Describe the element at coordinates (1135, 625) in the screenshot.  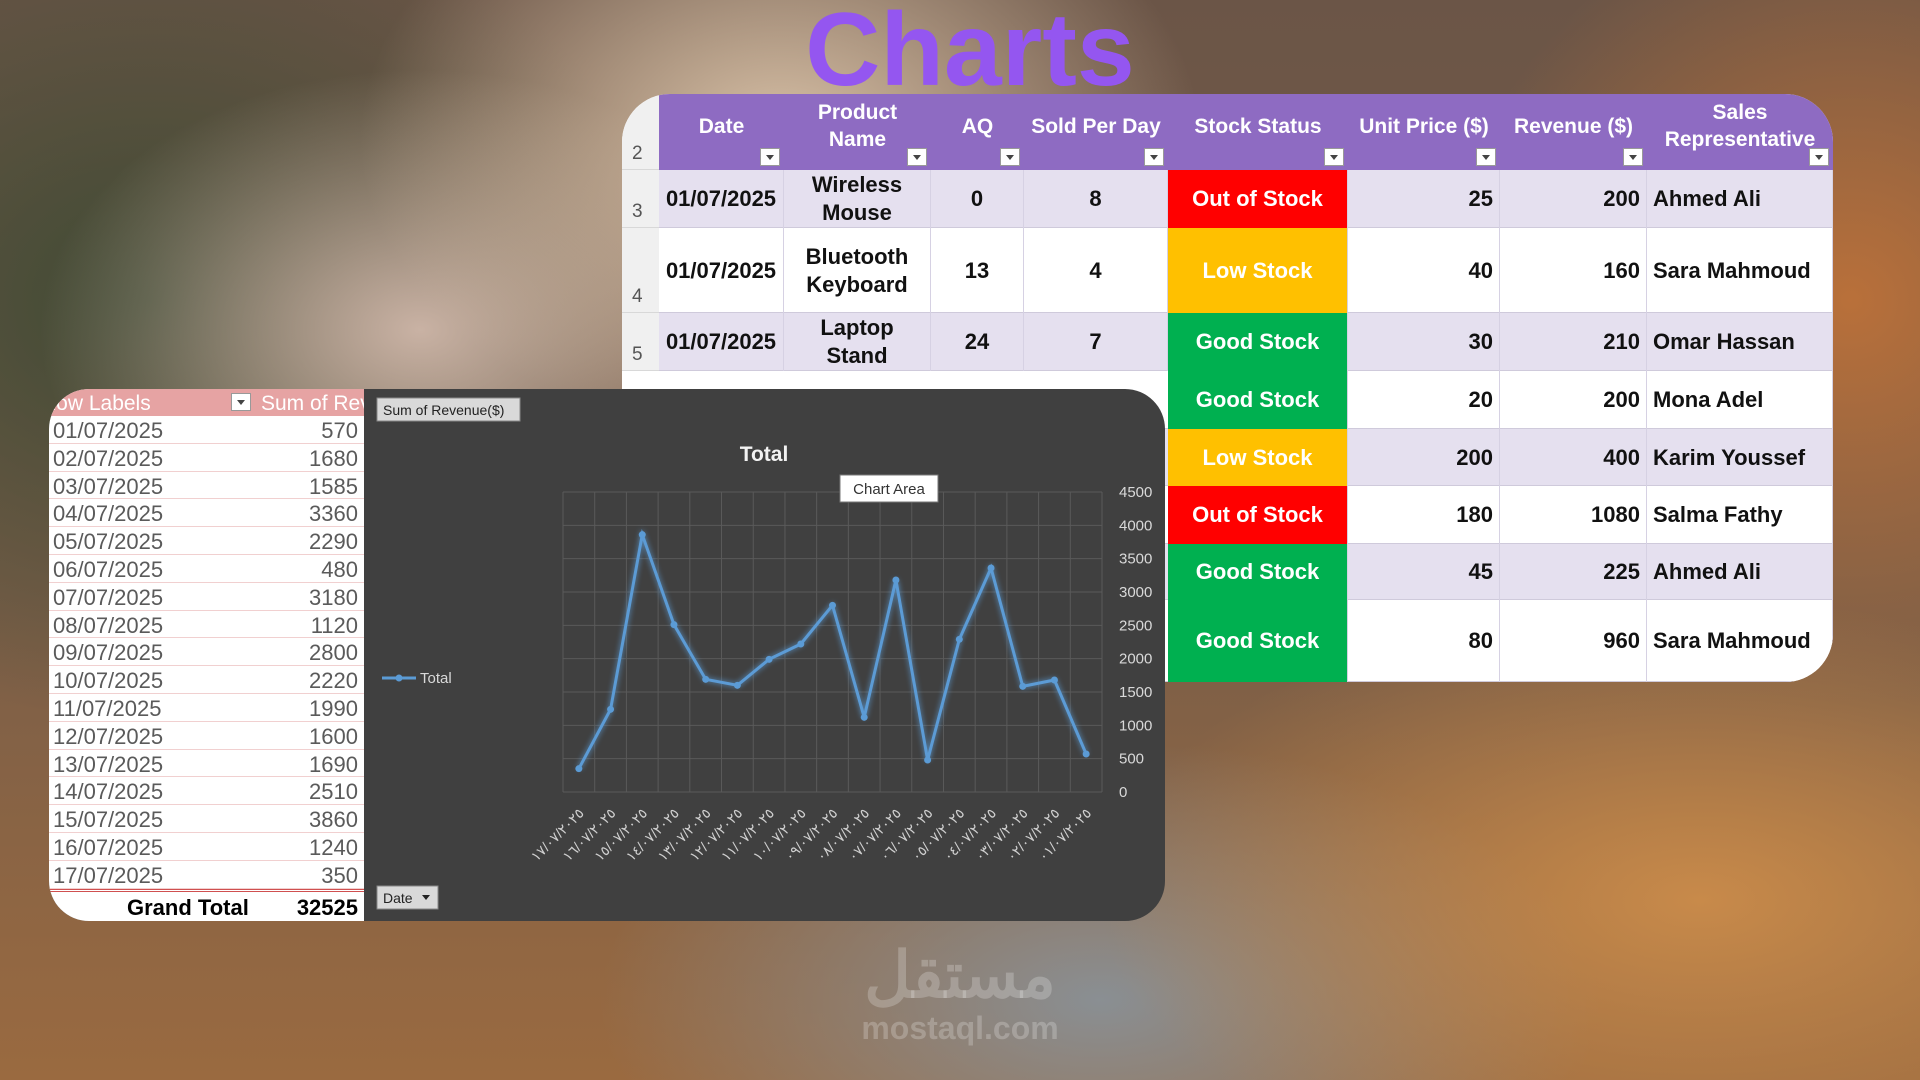
I see `y-tick-label: 2500` at that location.